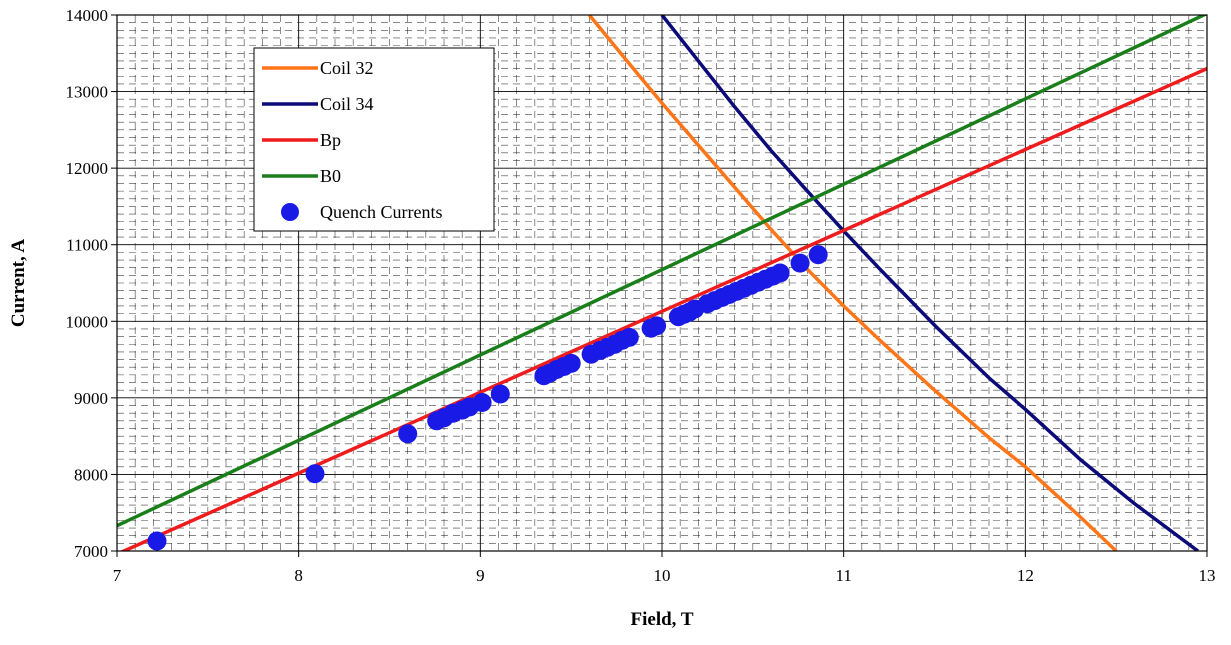 The image size is (1231, 645). What do you see at coordinates (330, 140) in the screenshot?
I see `legend-label-bp: Bp` at bounding box center [330, 140].